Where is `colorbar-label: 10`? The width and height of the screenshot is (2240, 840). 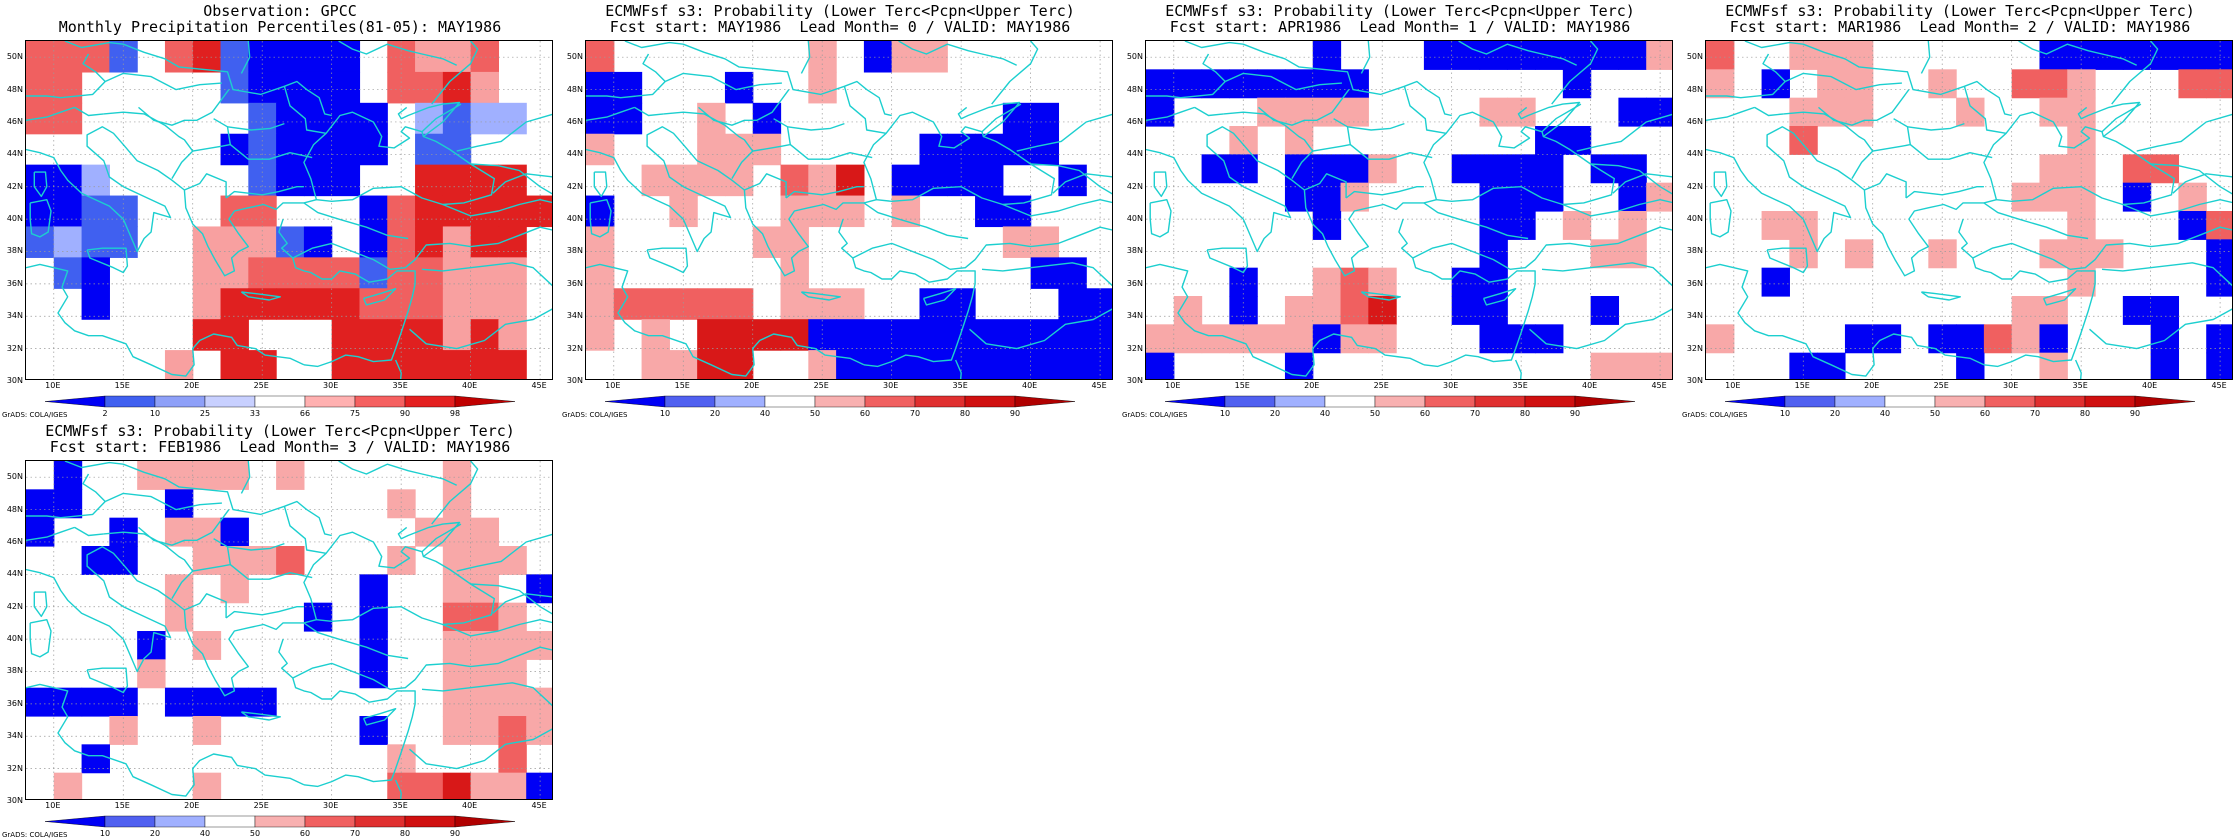 colorbar-label: 10 is located at coordinates (155, 413).